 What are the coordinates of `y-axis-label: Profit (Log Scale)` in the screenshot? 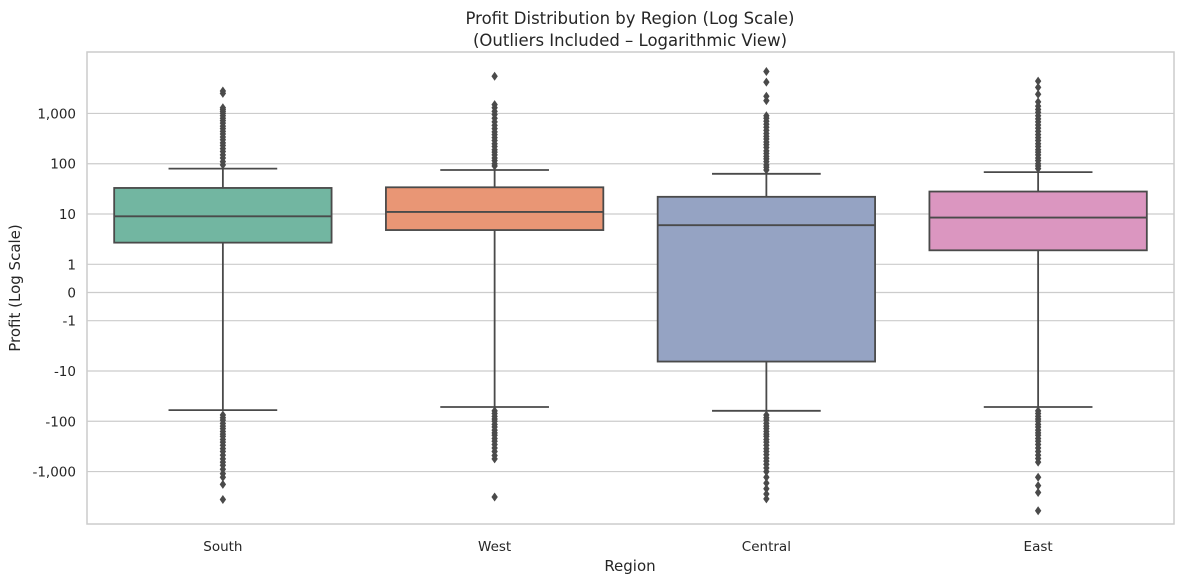 It's located at (15, 288).